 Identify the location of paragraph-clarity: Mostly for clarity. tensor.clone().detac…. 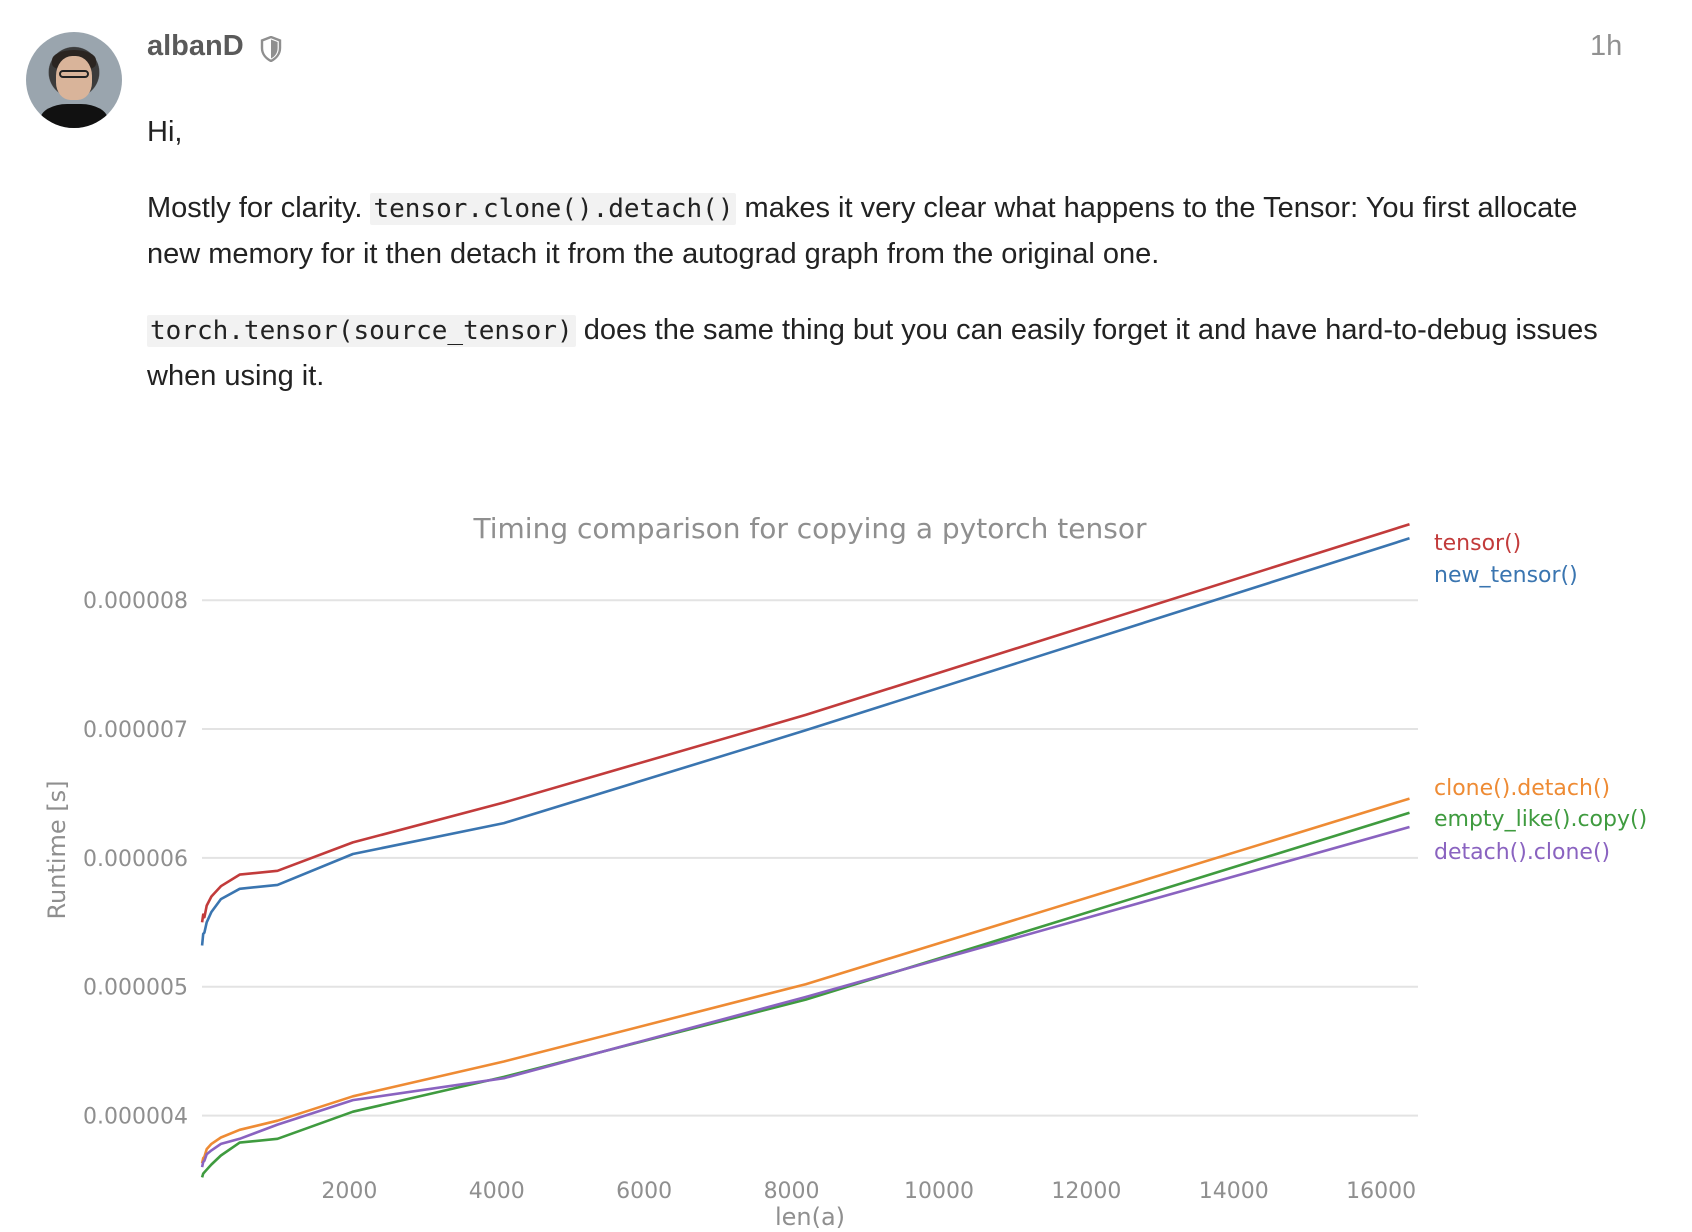
(887, 231).